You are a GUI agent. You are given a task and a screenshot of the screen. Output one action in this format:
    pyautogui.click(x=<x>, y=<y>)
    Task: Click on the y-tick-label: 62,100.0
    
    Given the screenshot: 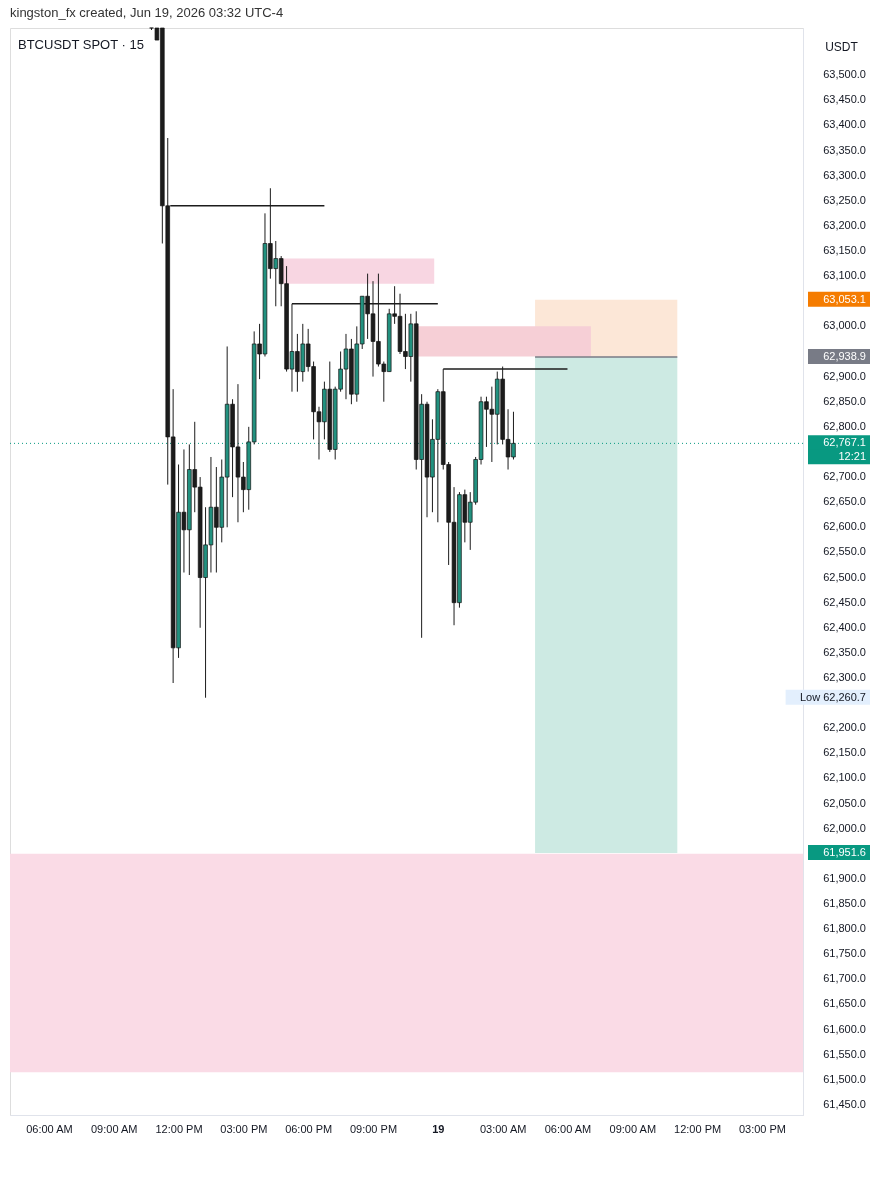 What is the action you would take?
    pyautogui.click(x=844, y=777)
    